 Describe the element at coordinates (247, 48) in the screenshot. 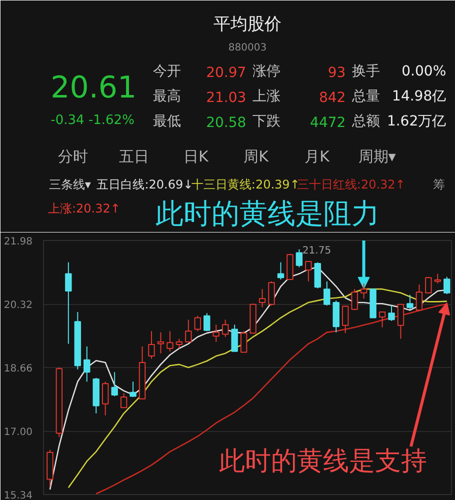

I see `chart-subtitle: 880003` at that location.